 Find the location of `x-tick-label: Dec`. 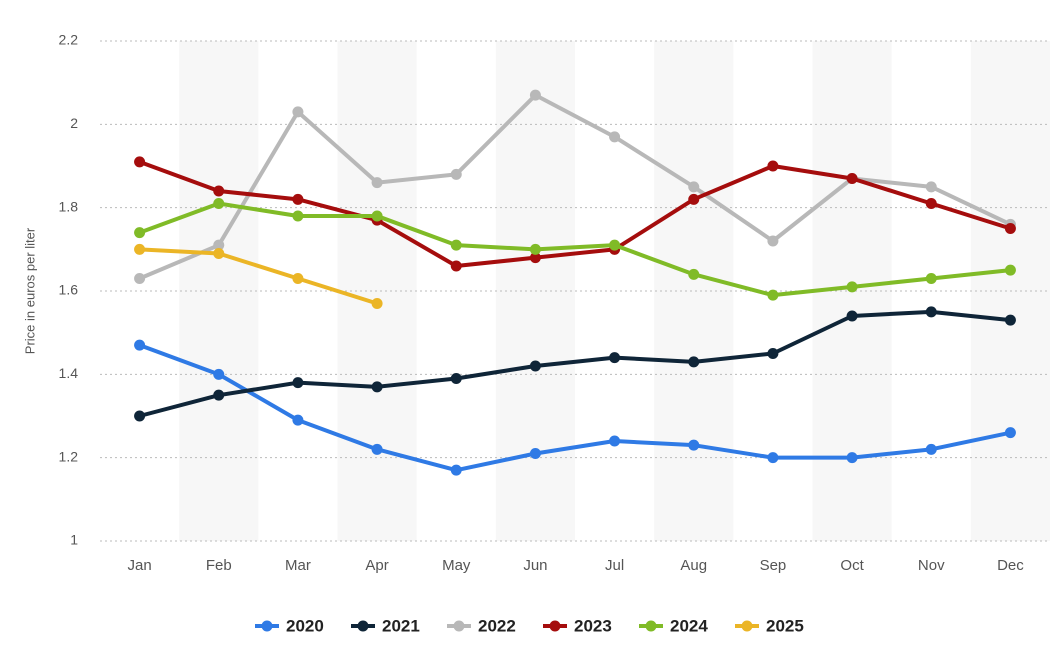

x-tick-label: Dec is located at coordinates (1010, 565).